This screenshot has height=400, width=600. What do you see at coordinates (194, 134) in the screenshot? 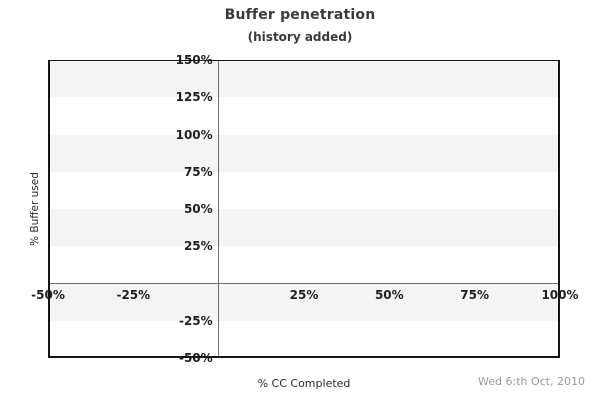
I see `y-tick-label: 100%` at bounding box center [194, 134].